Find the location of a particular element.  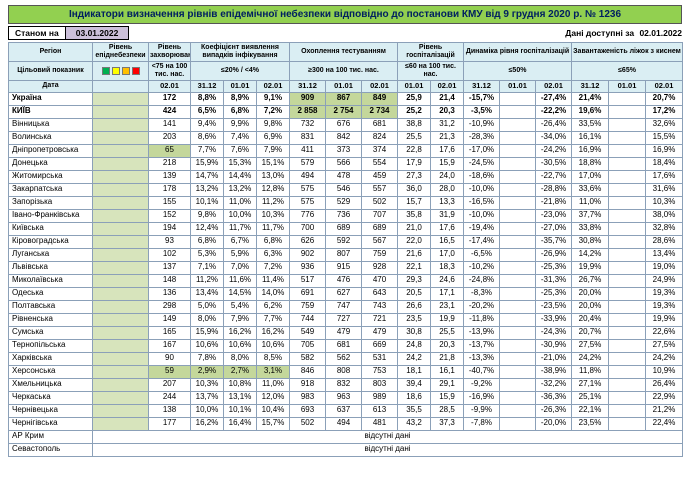

value-cell: -31,3% is located at coordinates (553, 280).